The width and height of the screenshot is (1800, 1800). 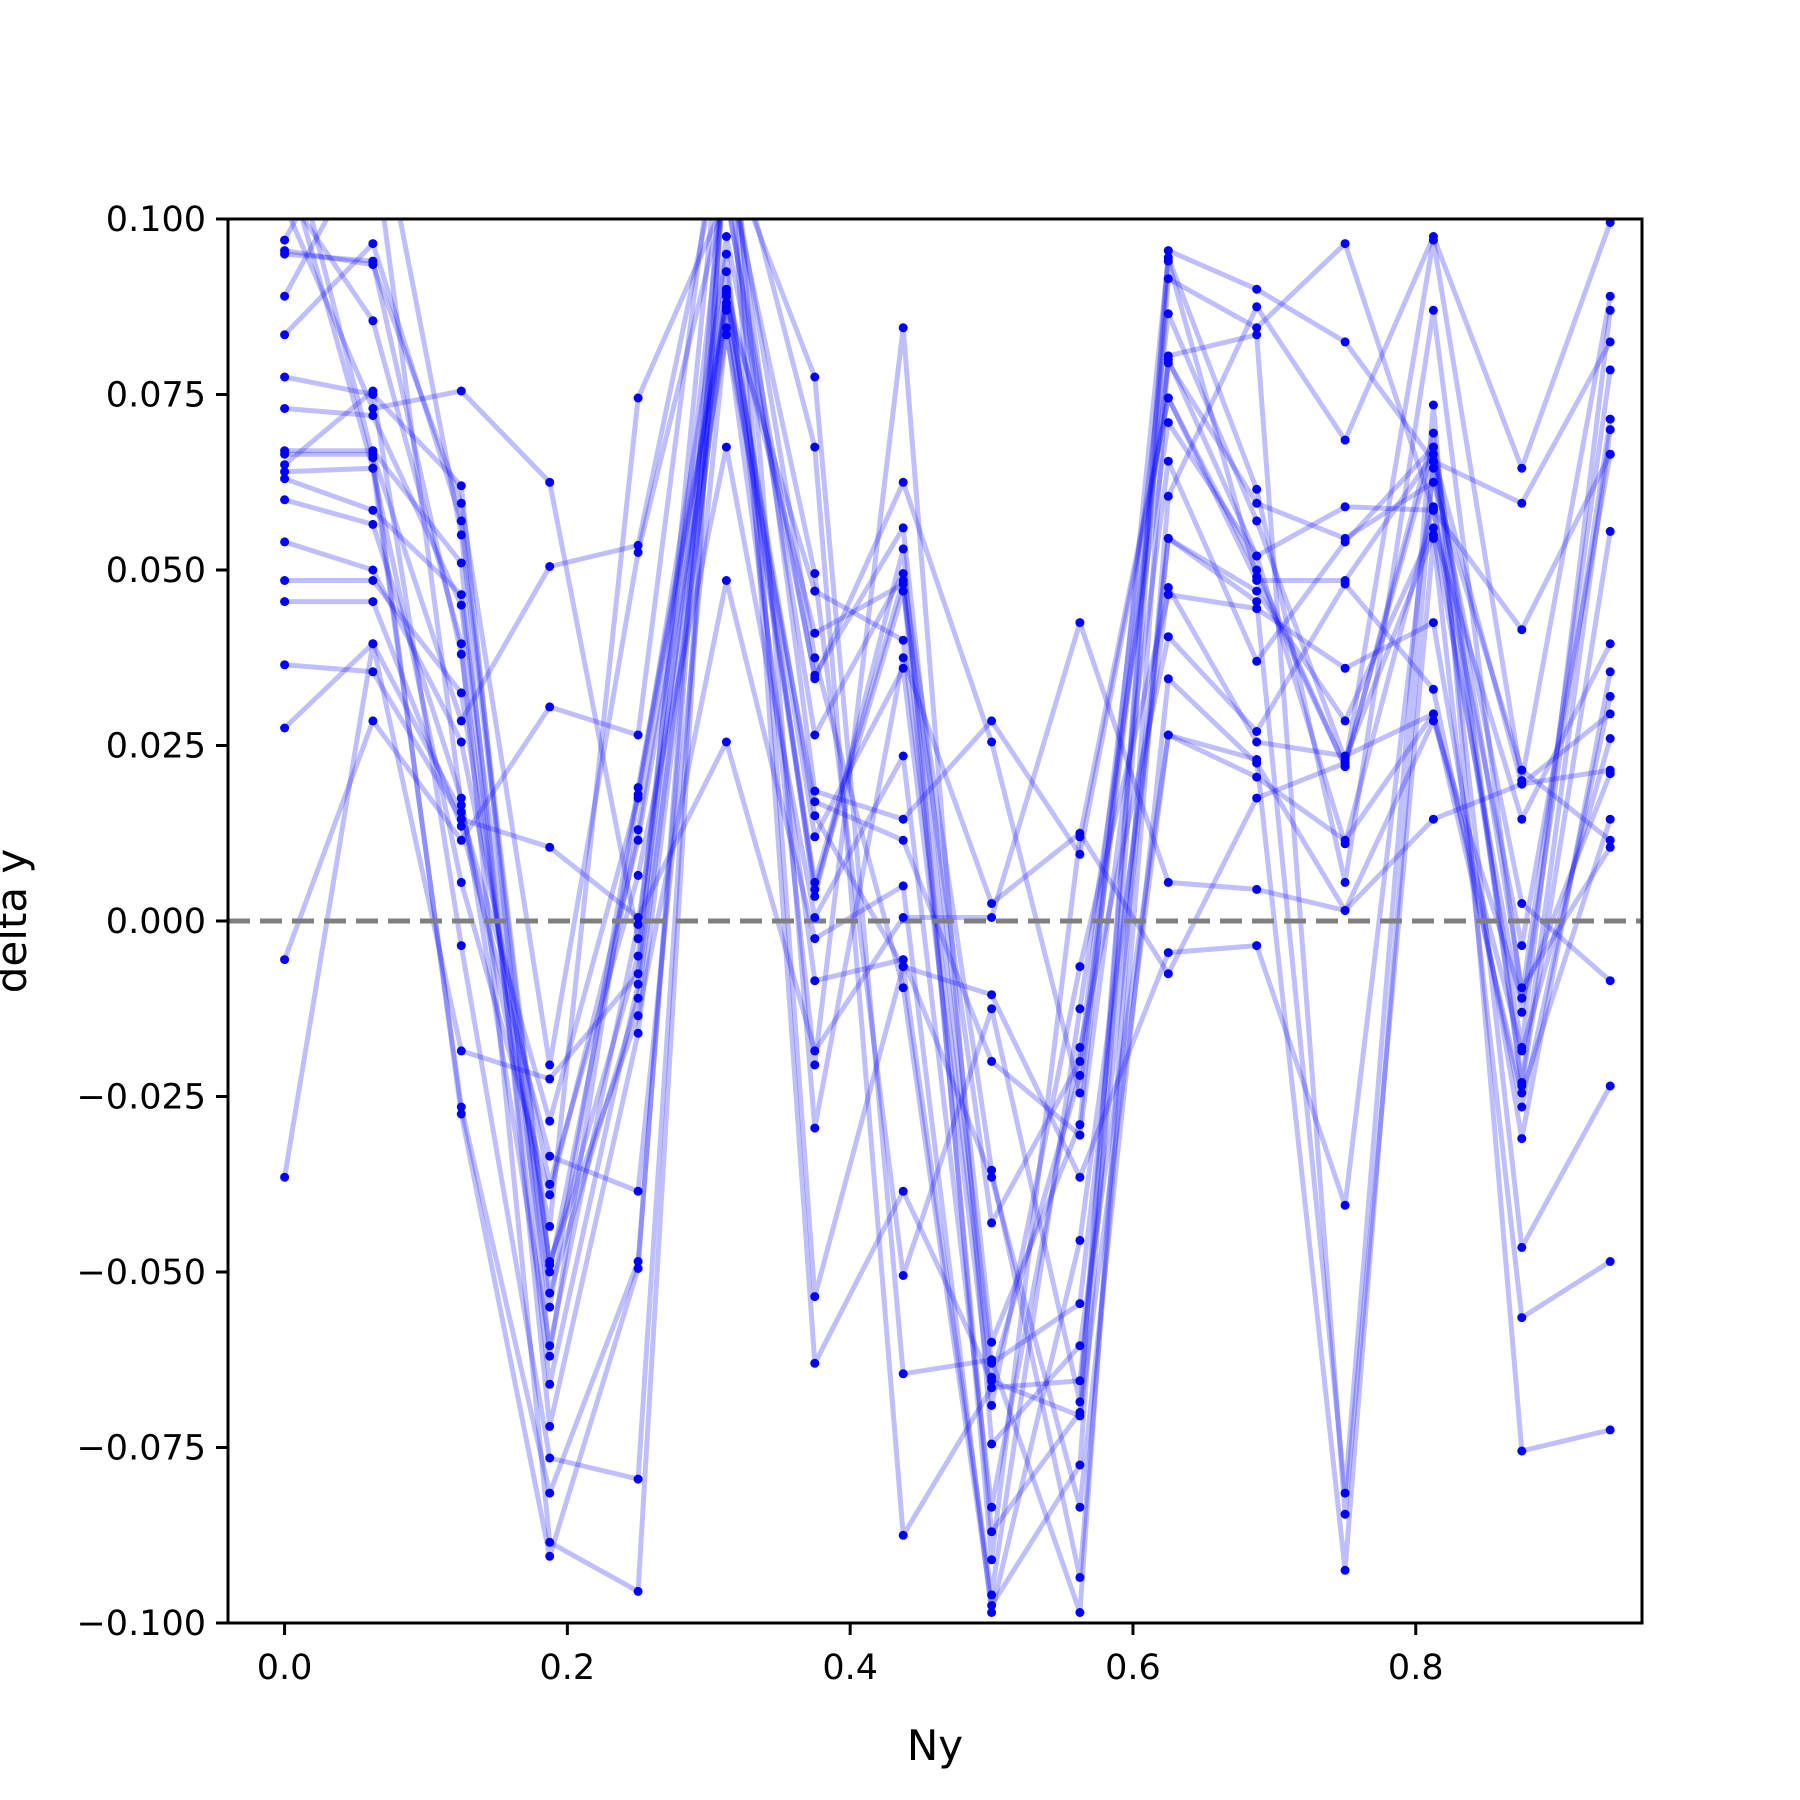 I want to click on x-tick-label: 0.4, so click(x=850, y=1668).